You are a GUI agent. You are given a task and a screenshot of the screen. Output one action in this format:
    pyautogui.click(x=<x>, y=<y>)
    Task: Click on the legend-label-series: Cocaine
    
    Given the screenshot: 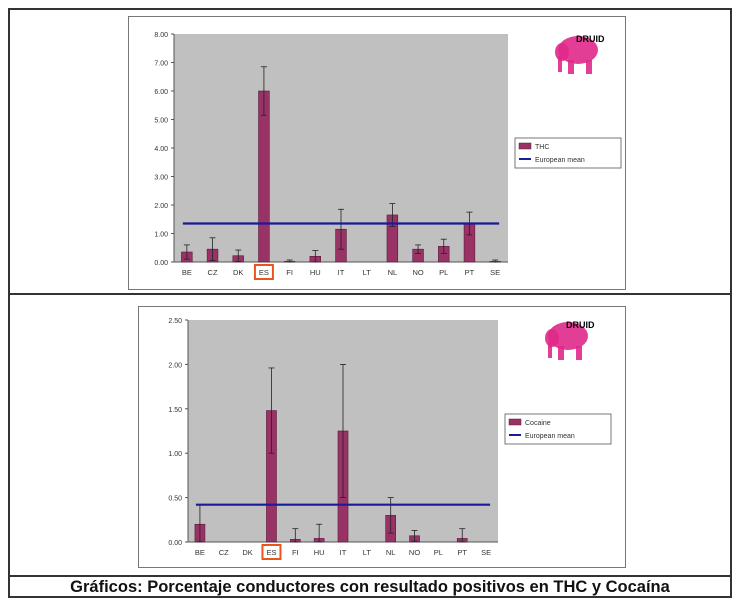 What is the action you would take?
    pyautogui.click(x=538, y=423)
    